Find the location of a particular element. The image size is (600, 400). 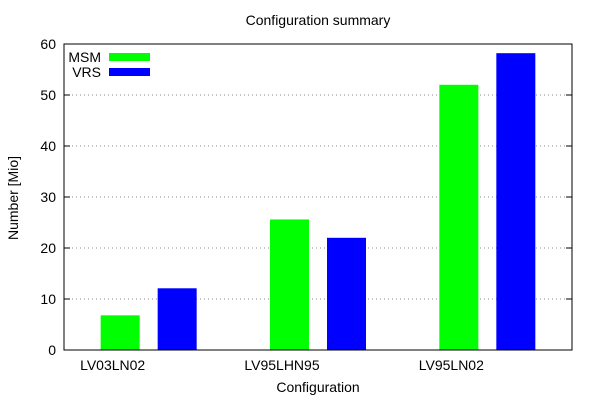

bar-vrs-lv95lhn95 is located at coordinates (346, 293).